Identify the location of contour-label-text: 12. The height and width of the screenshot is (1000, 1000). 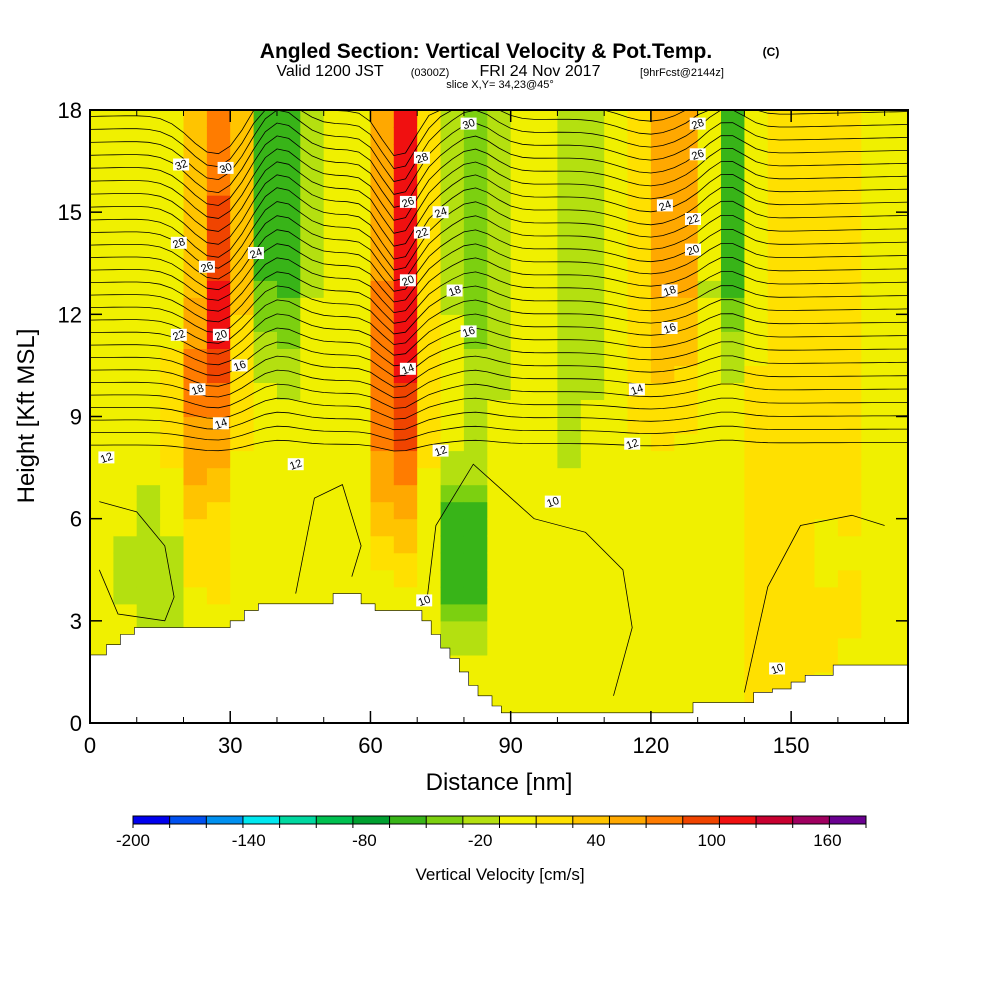
(107, 458).